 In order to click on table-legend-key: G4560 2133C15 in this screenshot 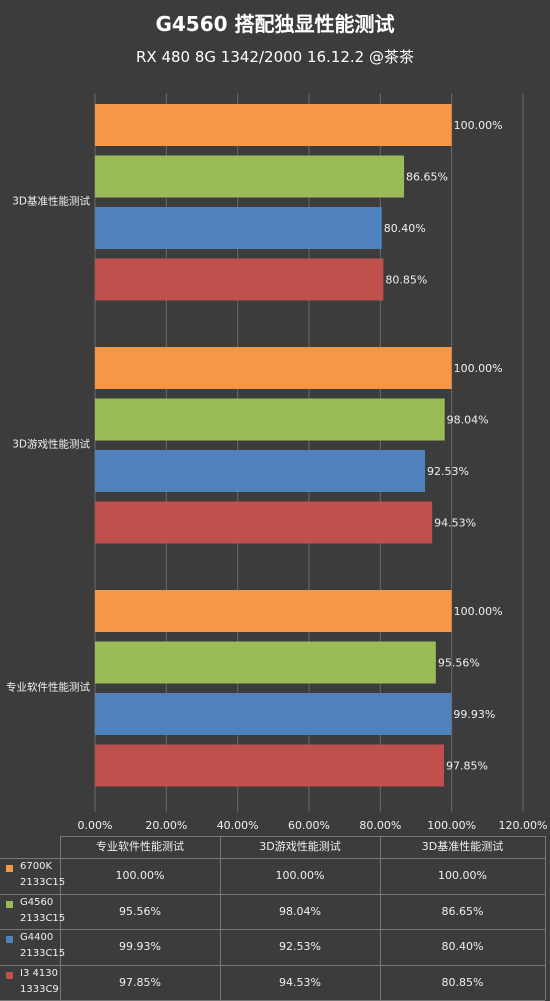, I will do `click(49, 912)`.